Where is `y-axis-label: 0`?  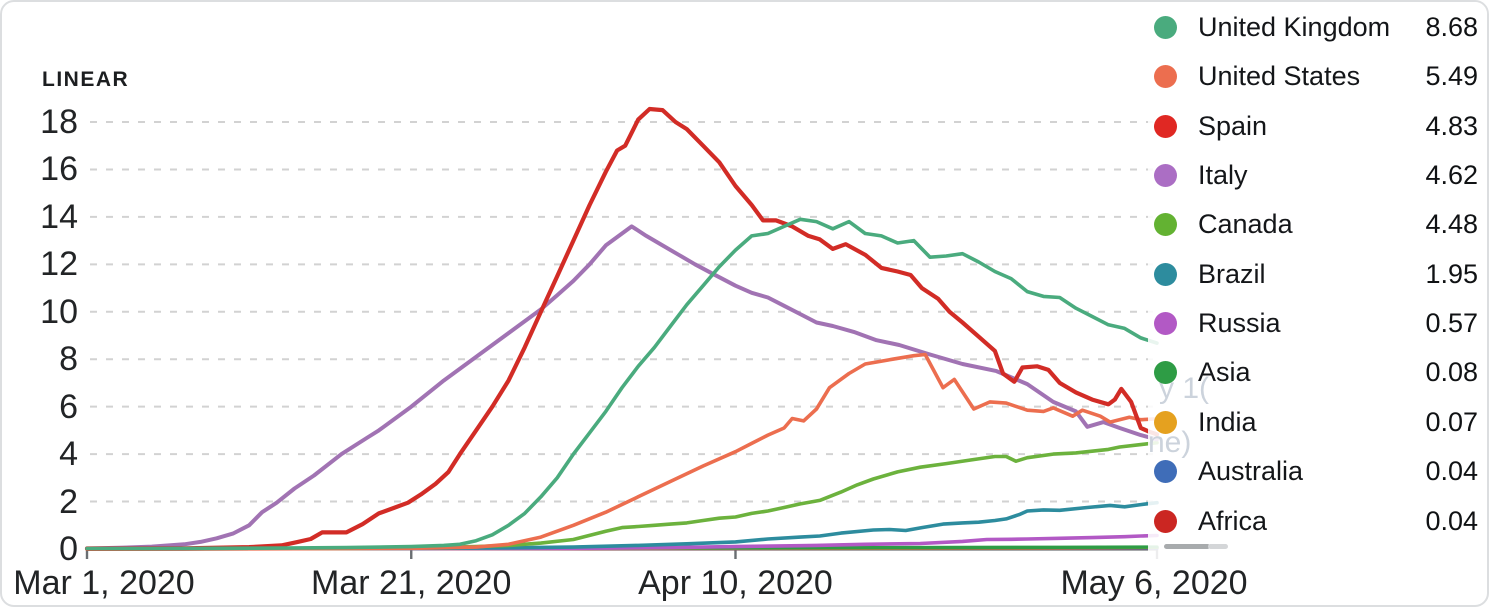 y-axis-label: 0 is located at coordinates (68, 549).